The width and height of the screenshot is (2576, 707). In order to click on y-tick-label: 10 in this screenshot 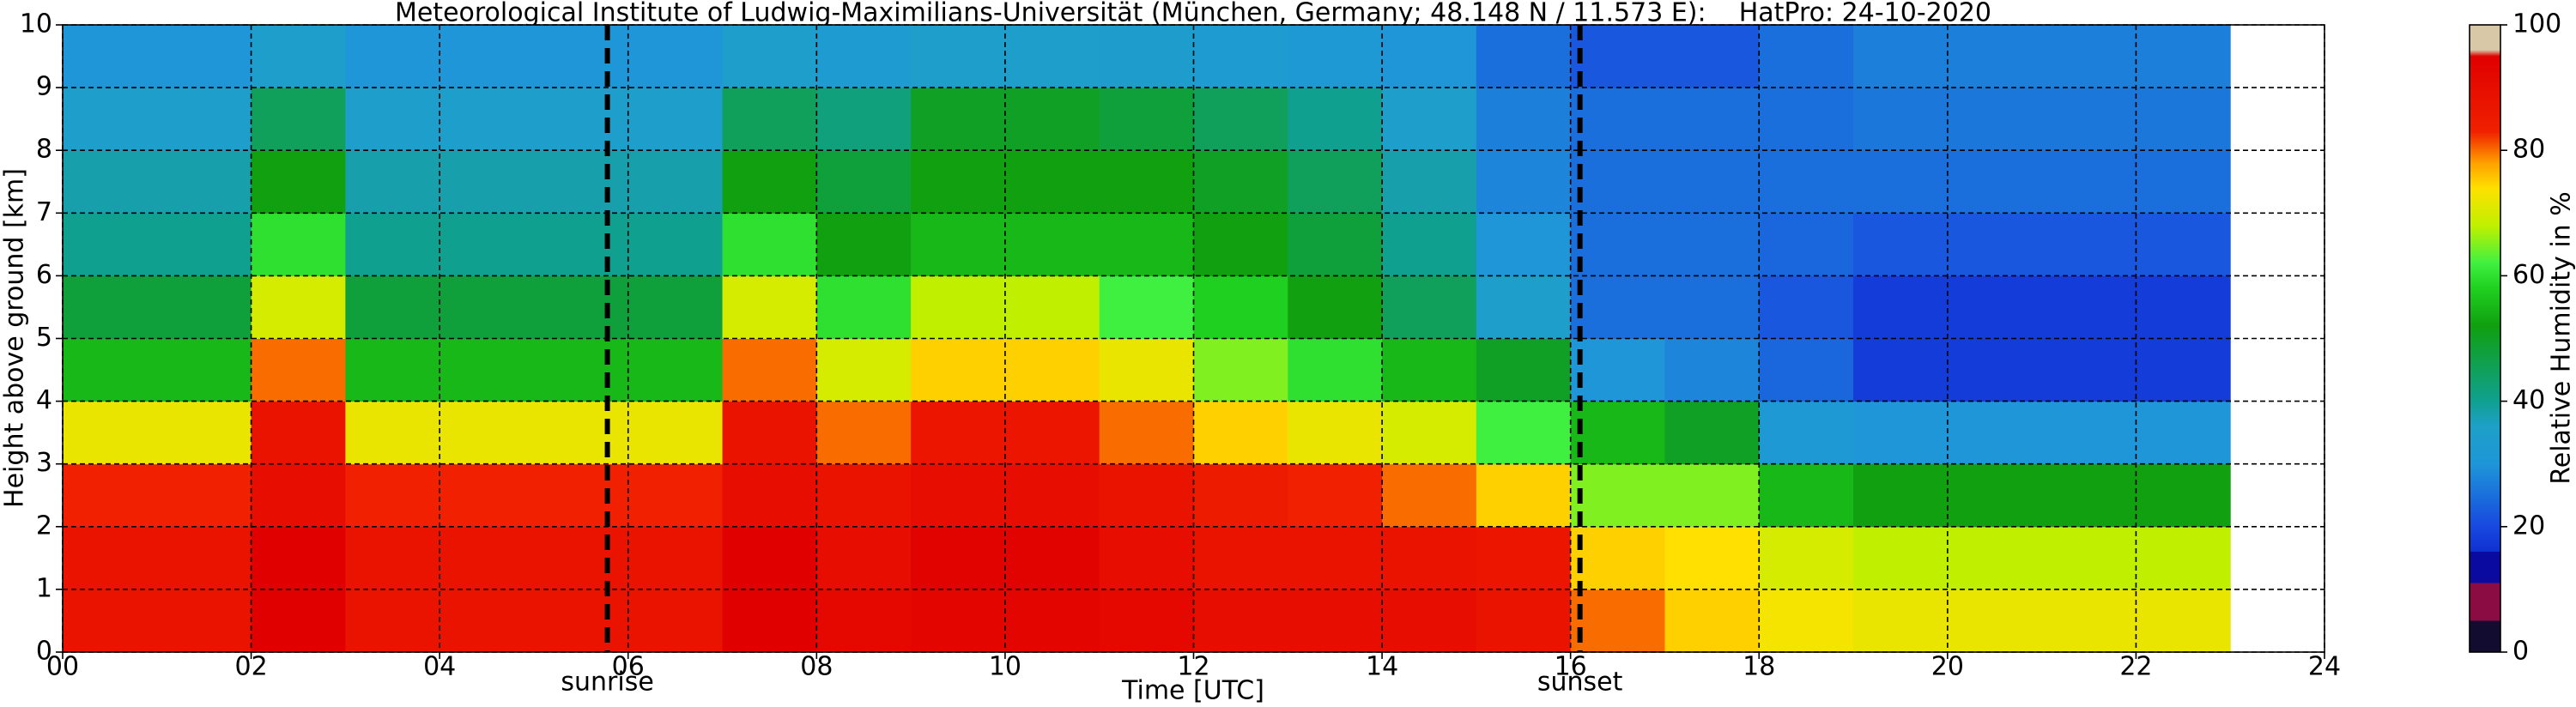, I will do `click(36, 24)`.